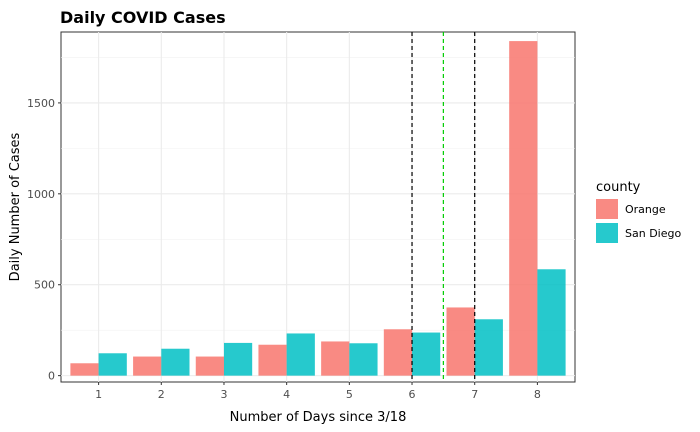 This screenshot has height=432, width=700. What do you see at coordinates (645, 209) in the screenshot?
I see `legend-label-orange: Orange` at bounding box center [645, 209].